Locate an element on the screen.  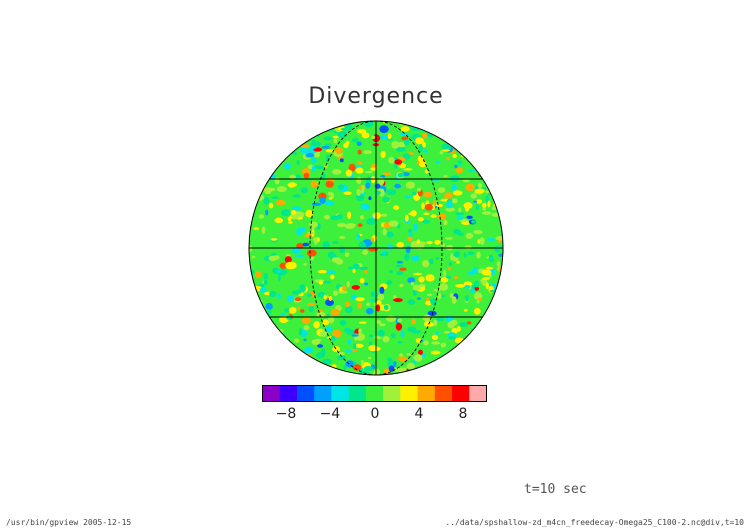
meridian-ellipse is located at coordinates (376, 248).